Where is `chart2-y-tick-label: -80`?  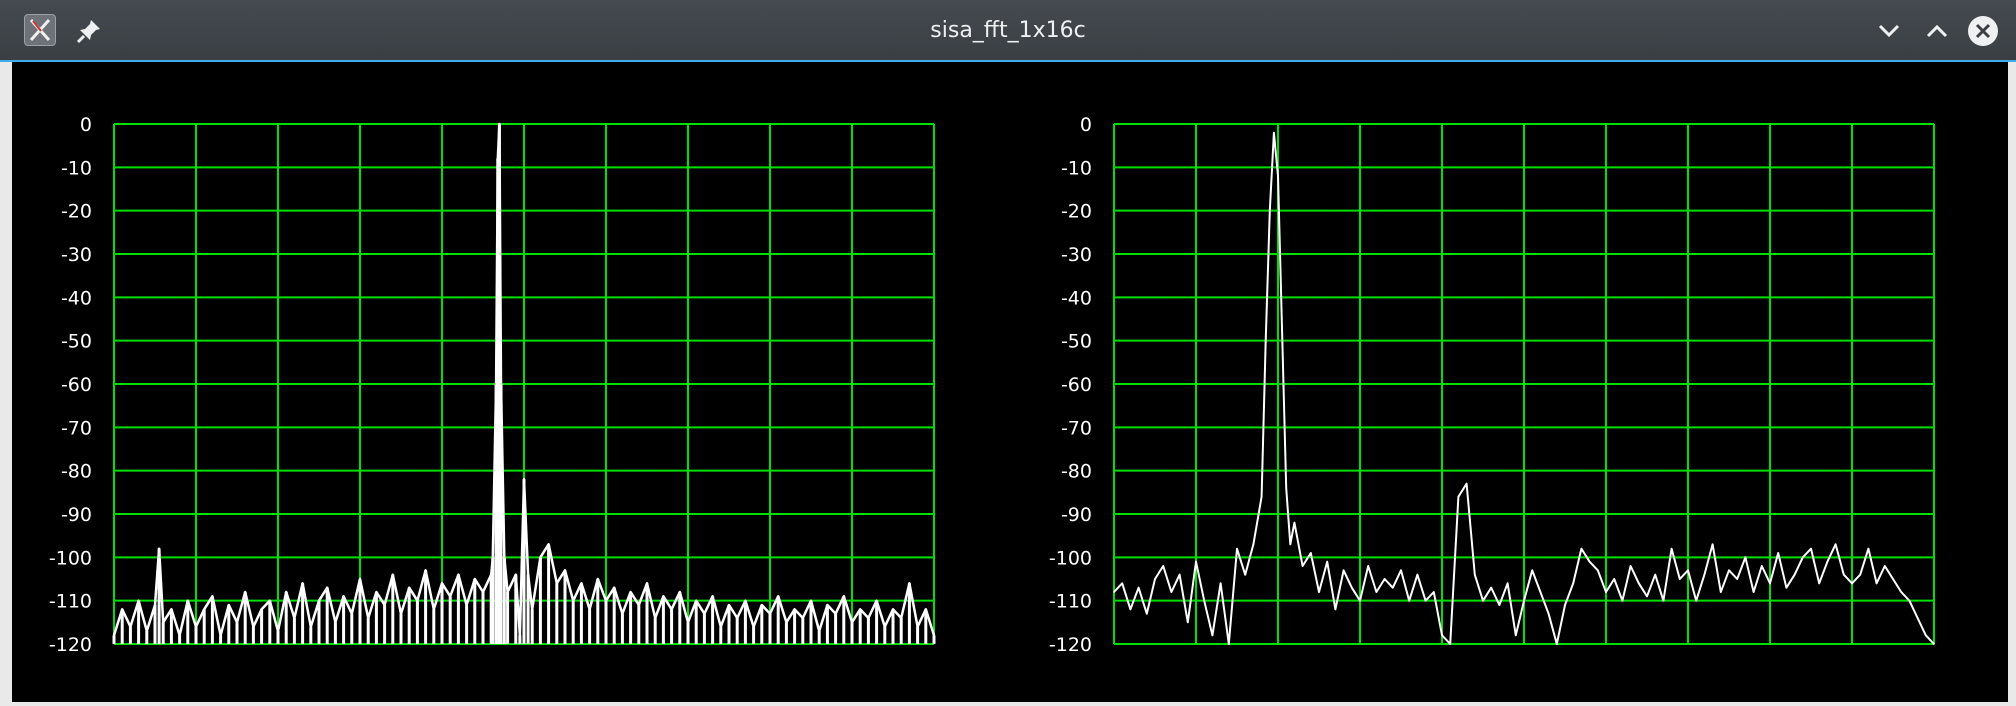
chart2-y-tick-label: -80 is located at coordinates (1076, 472).